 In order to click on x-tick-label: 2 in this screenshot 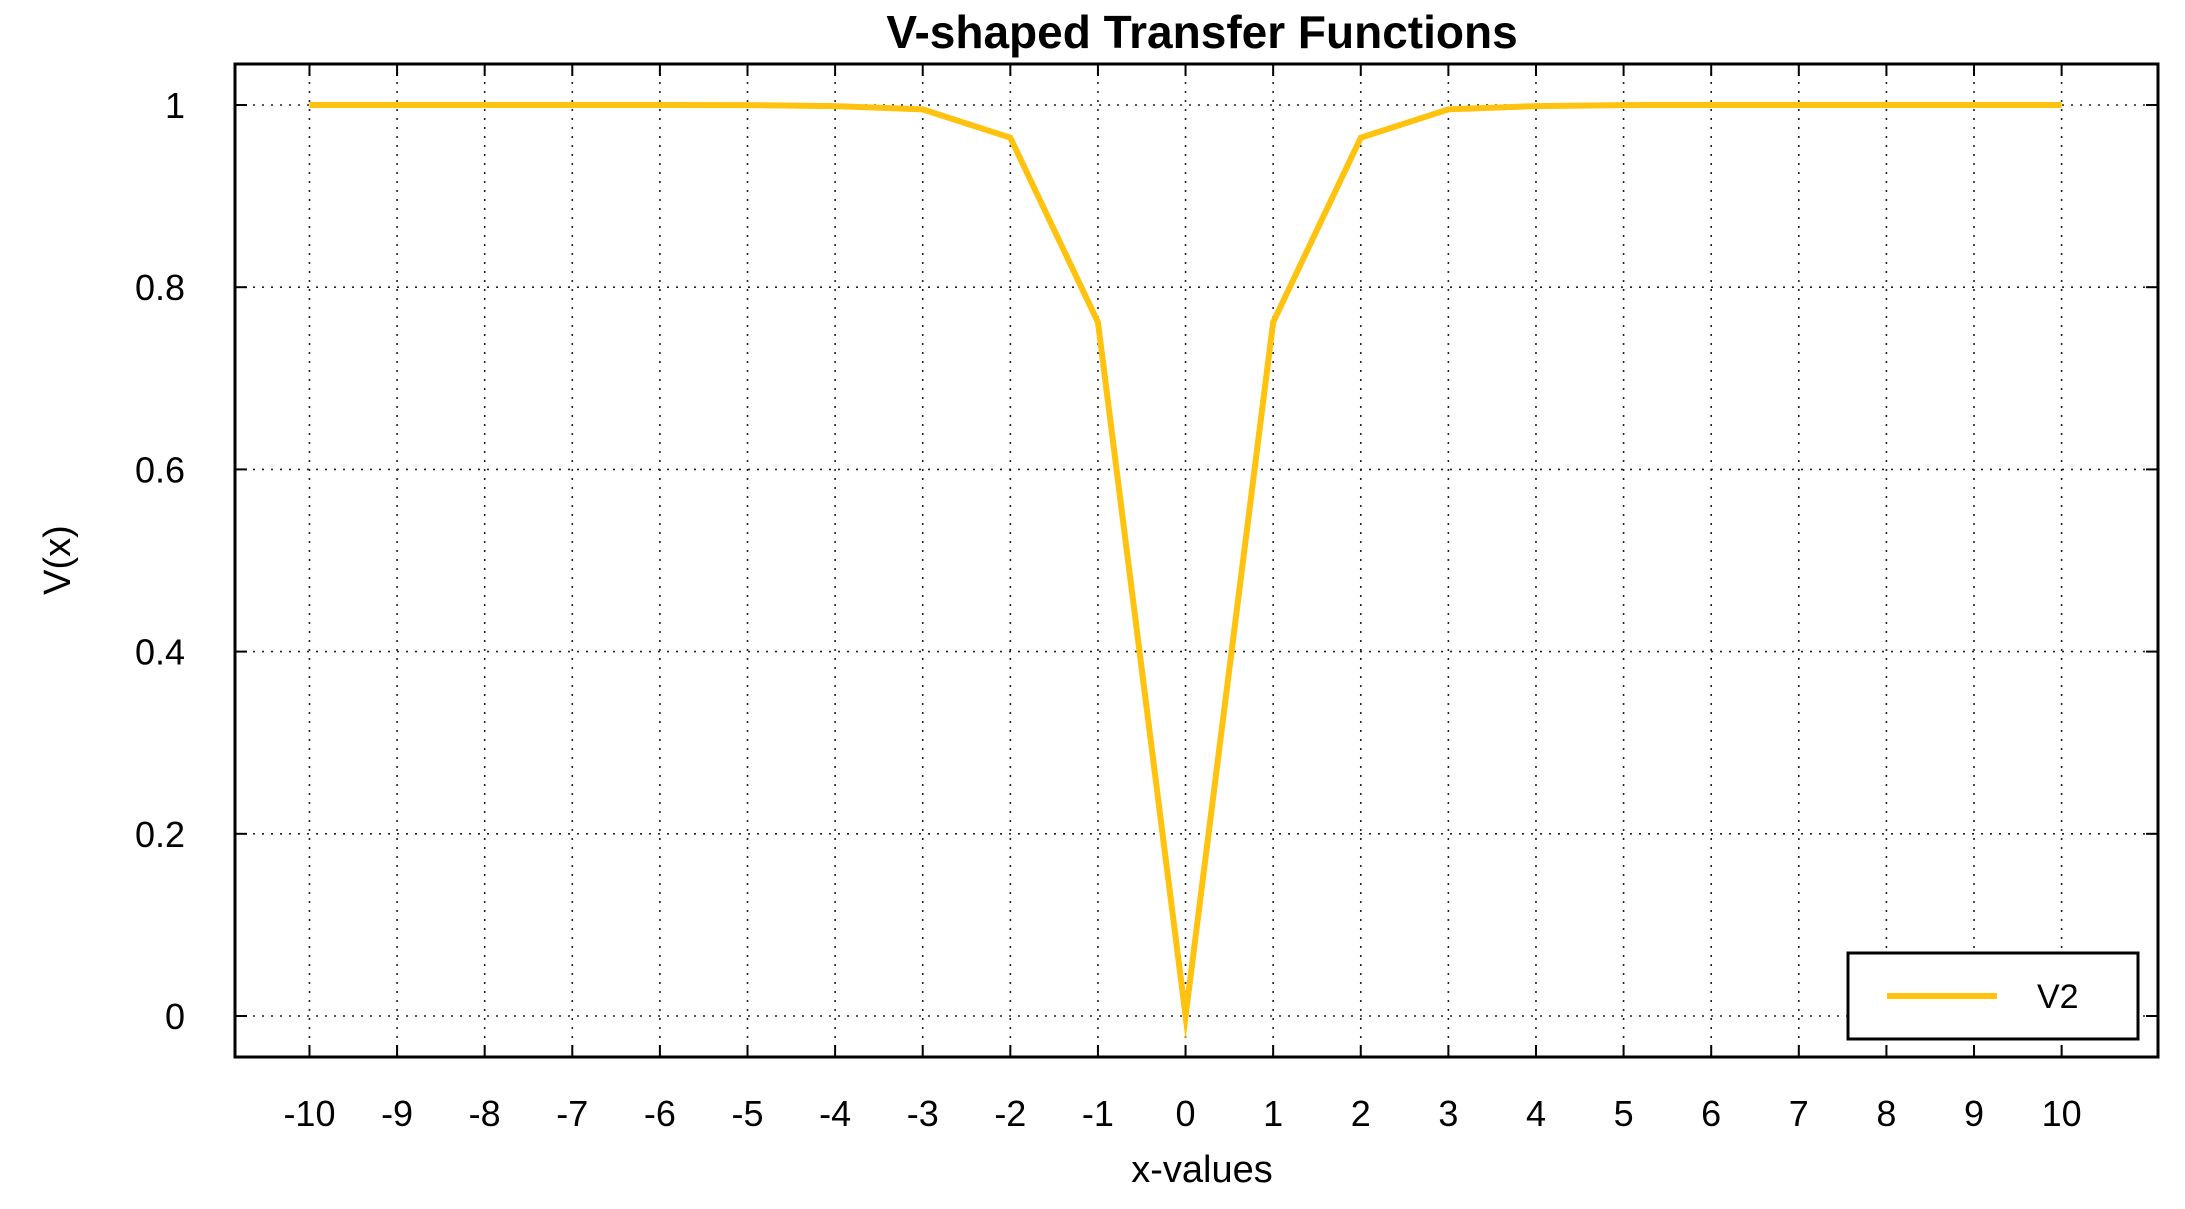, I will do `click(1361, 1113)`.